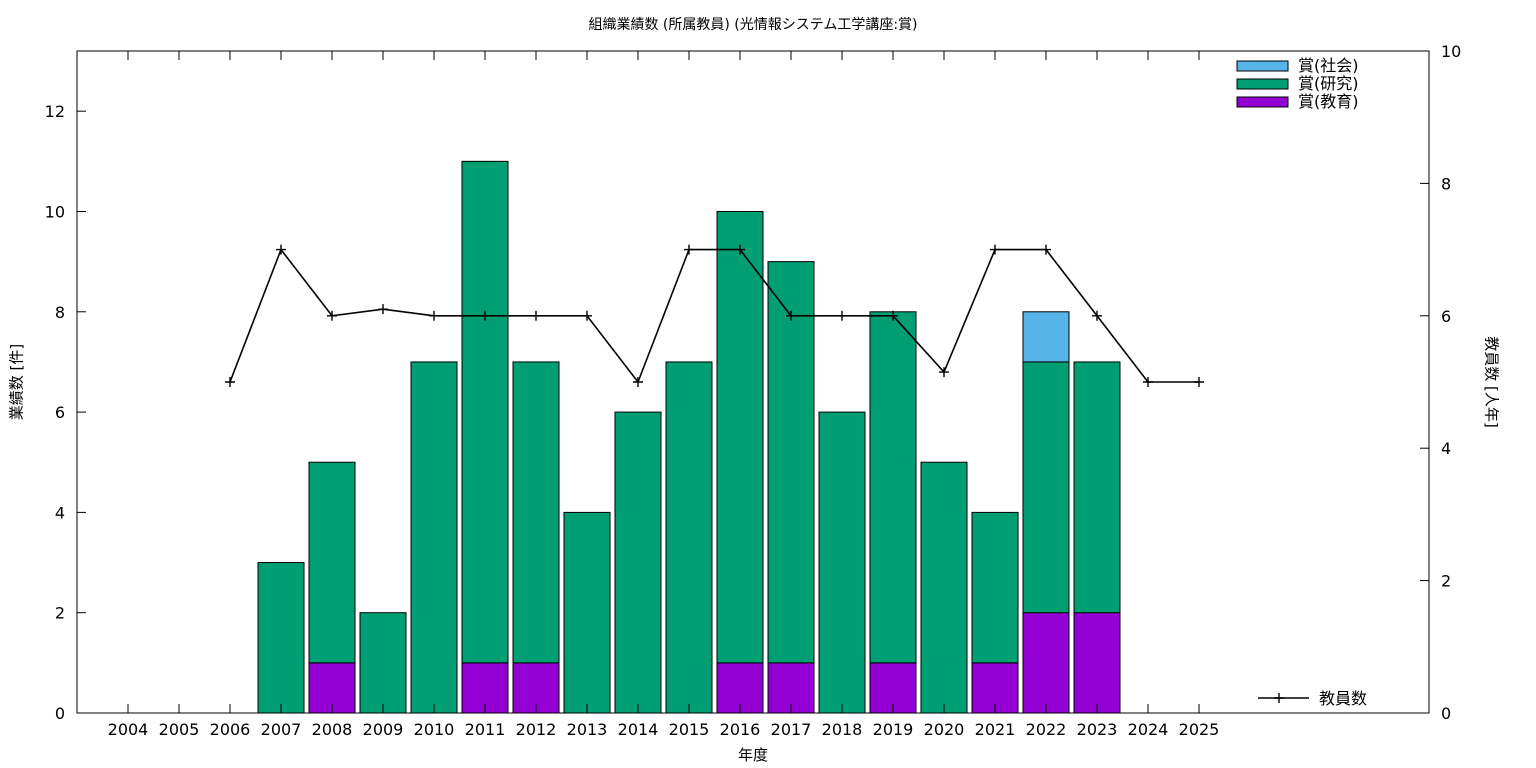 The width and height of the screenshot is (1536, 768). Describe the element at coordinates (791, 315) in the screenshot. I see `staff-point-2017` at that location.